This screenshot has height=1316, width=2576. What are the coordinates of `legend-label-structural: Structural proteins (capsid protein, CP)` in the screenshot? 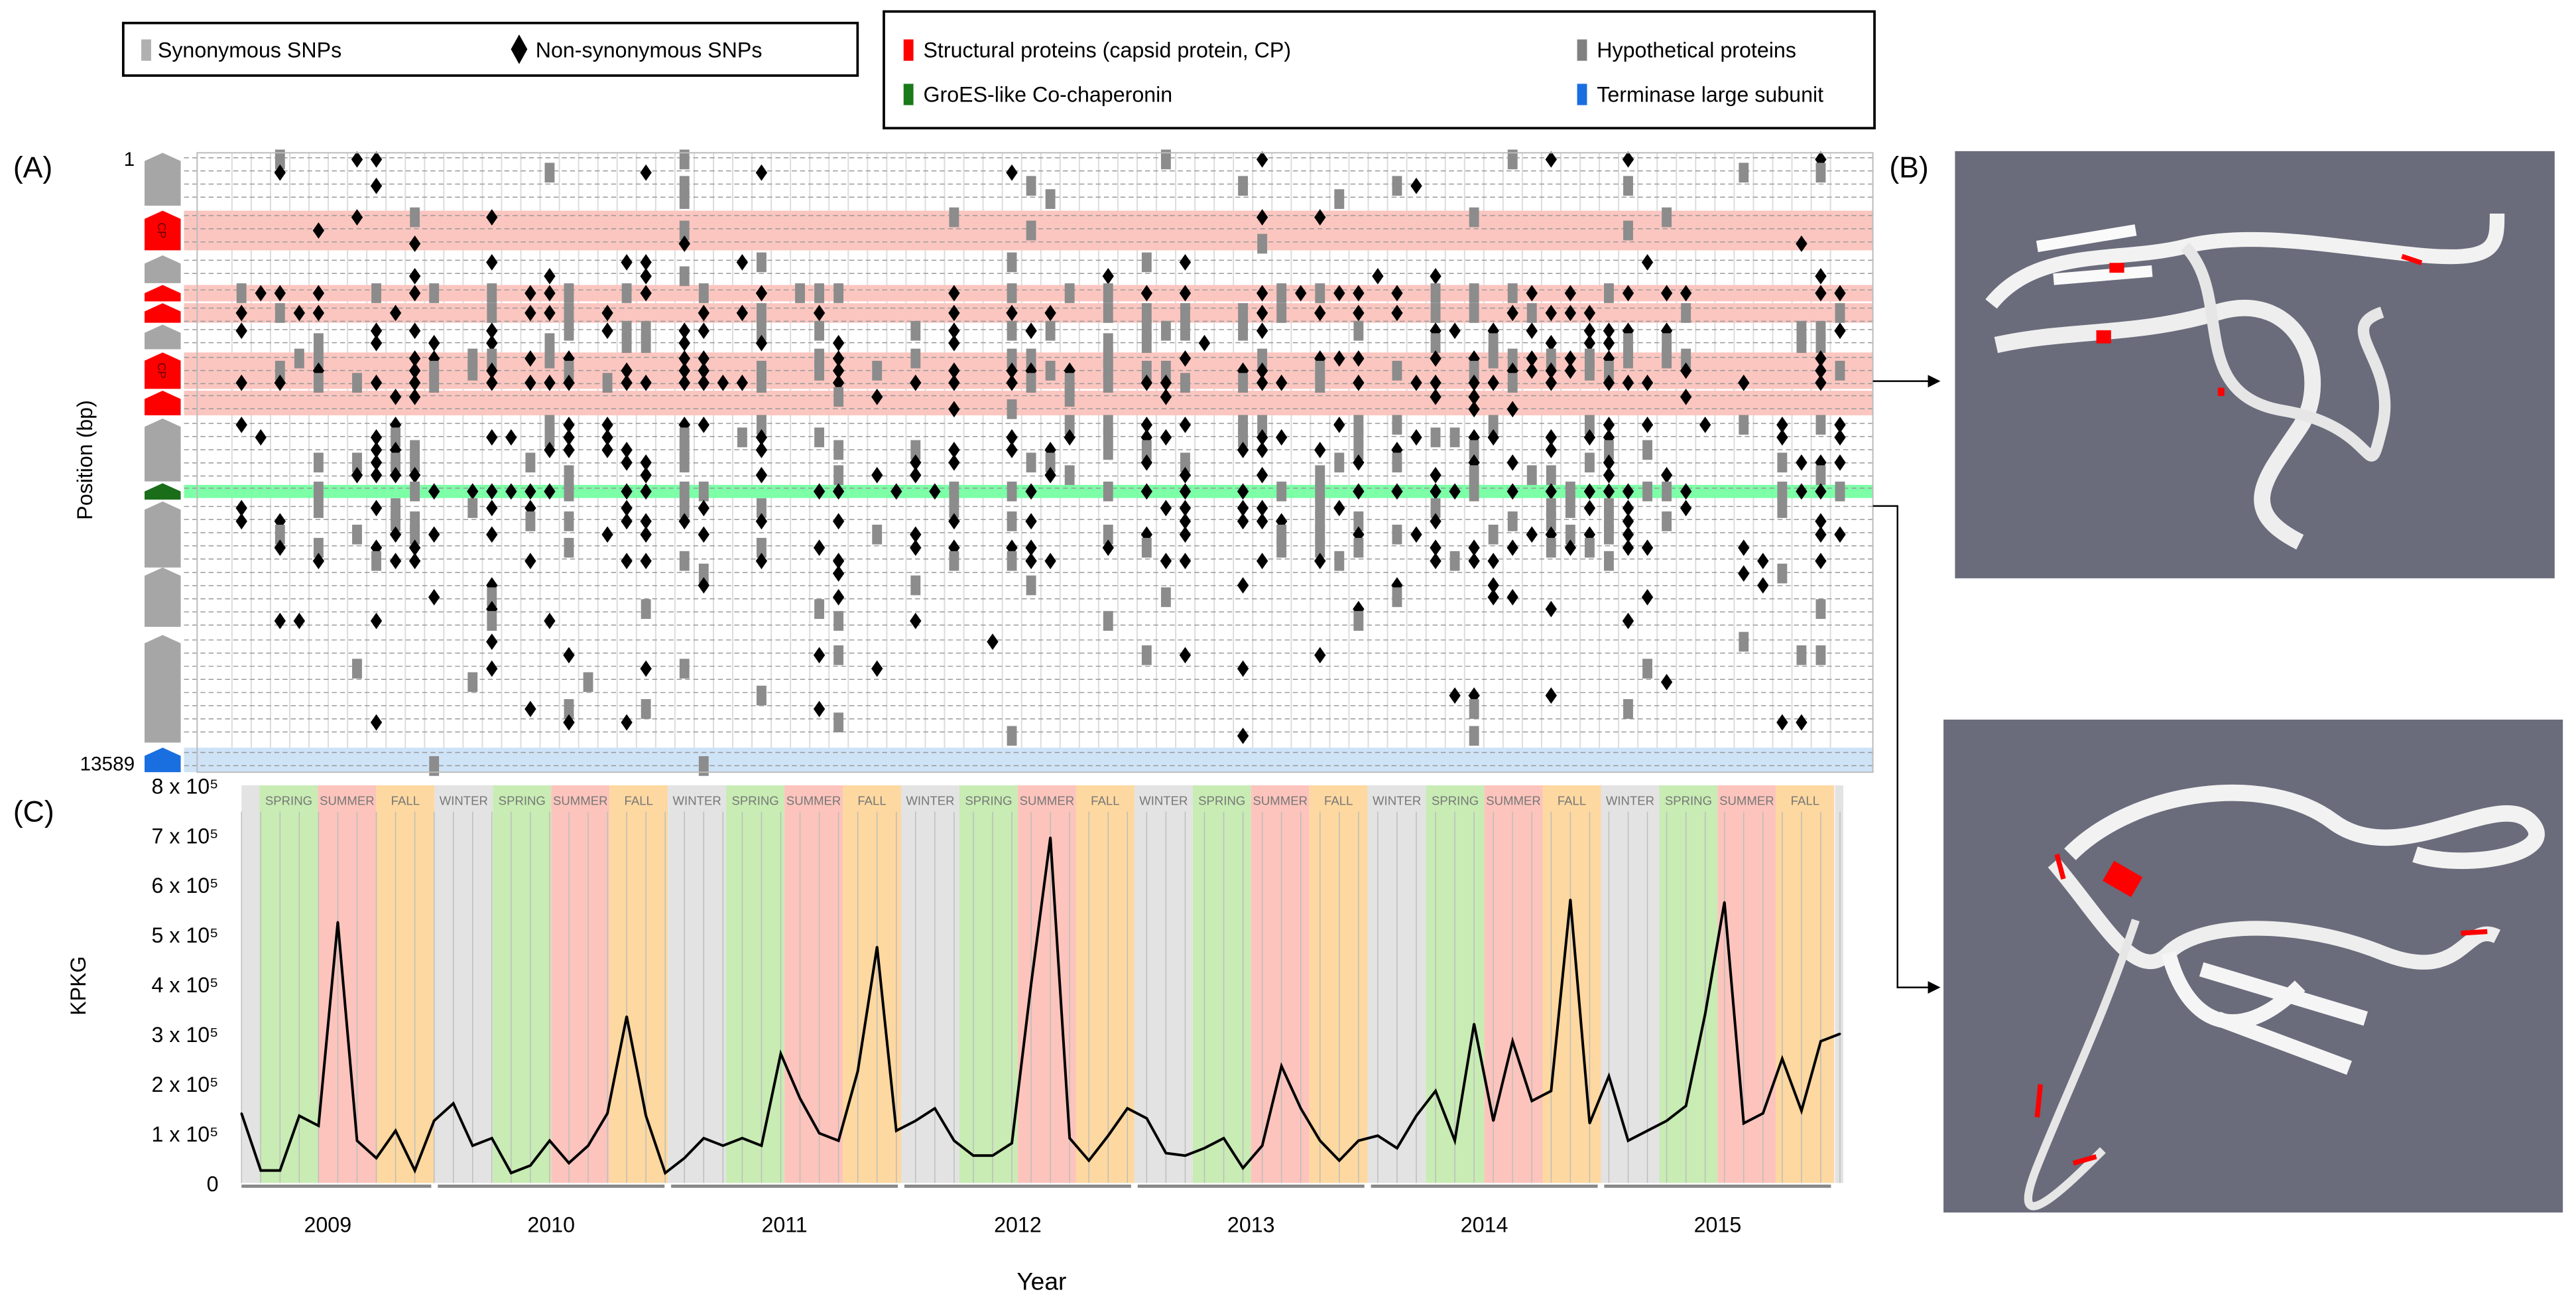 It's located at (1107, 50).